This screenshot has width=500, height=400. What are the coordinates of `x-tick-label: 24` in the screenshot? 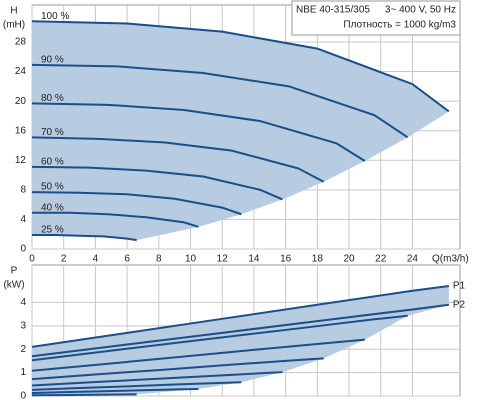 It's located at (413, 259).